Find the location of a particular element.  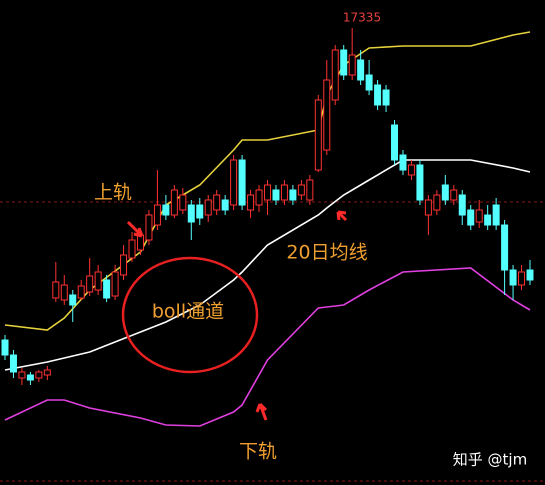

annotation: 下轨 is located at coordinates (258, 452).